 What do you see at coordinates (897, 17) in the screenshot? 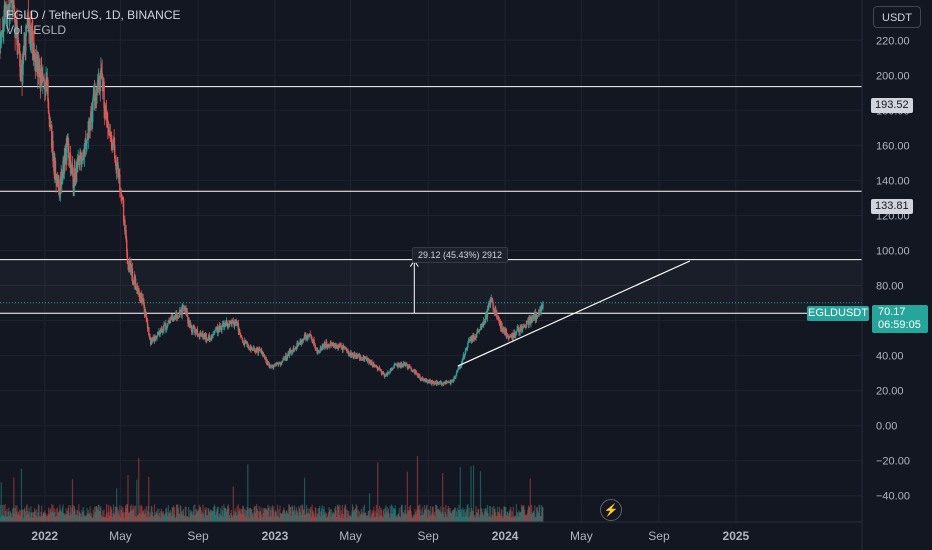
I see `currency-unit-button: USDT` at bounding box center [897, 17].